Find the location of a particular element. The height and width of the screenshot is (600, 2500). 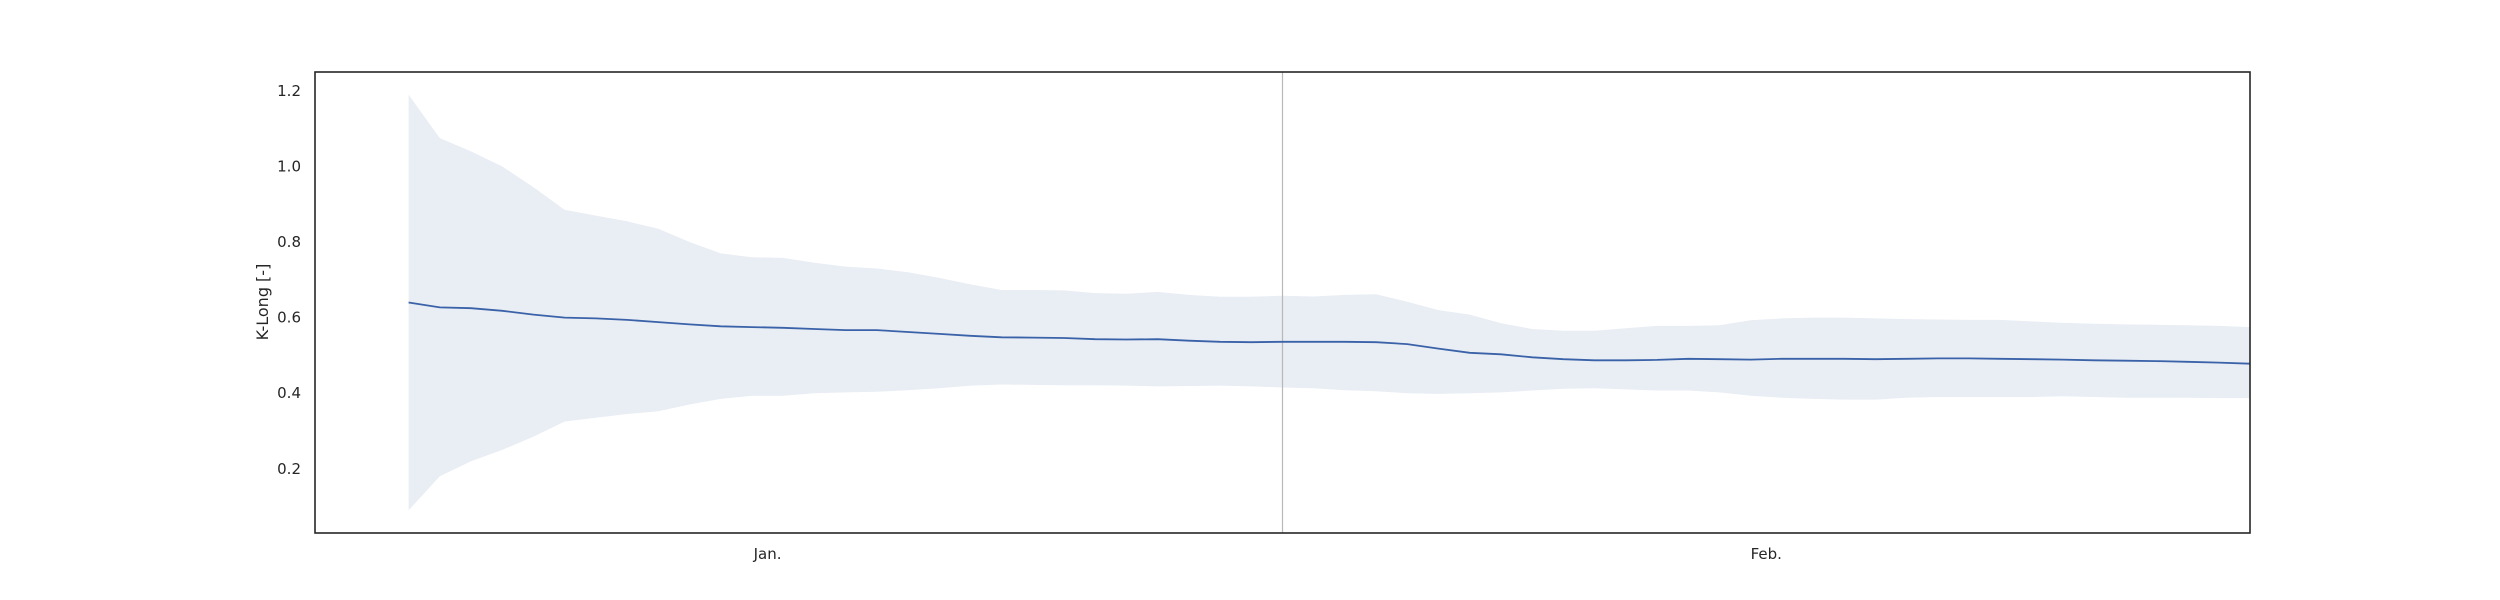

y-tick-label: 0.2 is located at coordinates (289, 469).